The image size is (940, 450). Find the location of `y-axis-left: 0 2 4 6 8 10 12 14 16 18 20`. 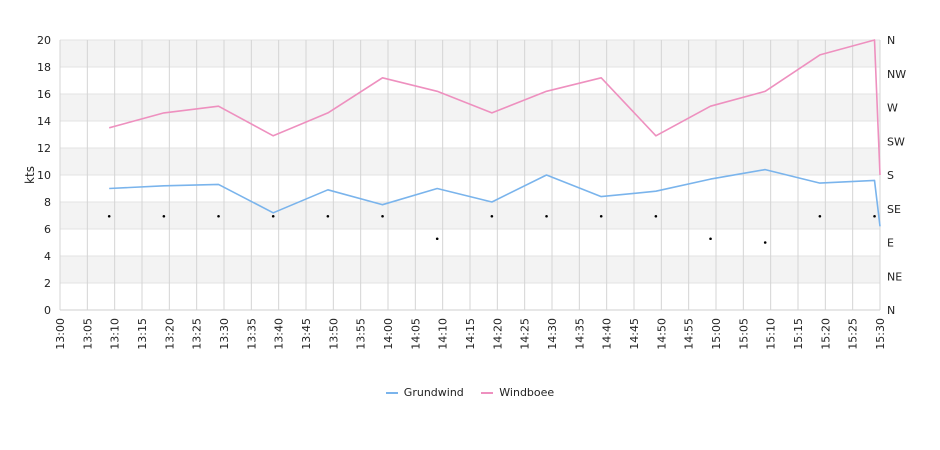

y-axis-left: 0 2 4 6 8 10 12 14 16 18 20 is located at coordinates (44, 175).